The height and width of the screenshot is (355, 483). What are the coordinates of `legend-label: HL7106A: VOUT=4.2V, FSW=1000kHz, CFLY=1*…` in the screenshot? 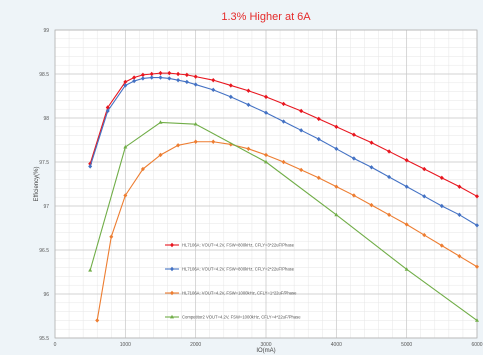 It's located at (239, 293).